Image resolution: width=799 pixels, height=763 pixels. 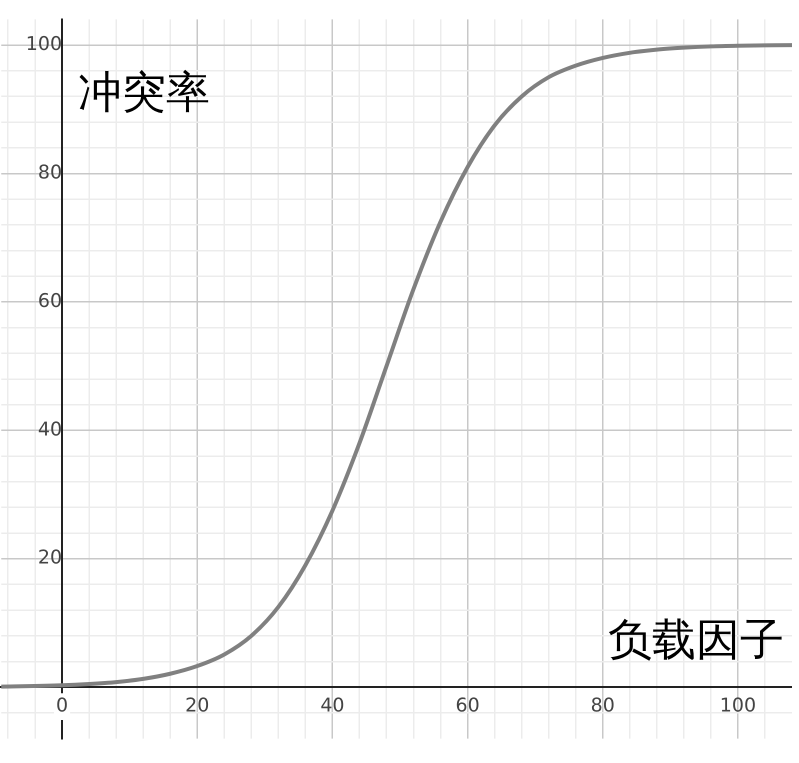 I want to click on x-tick-label: 60, so click(x=467, y=705).